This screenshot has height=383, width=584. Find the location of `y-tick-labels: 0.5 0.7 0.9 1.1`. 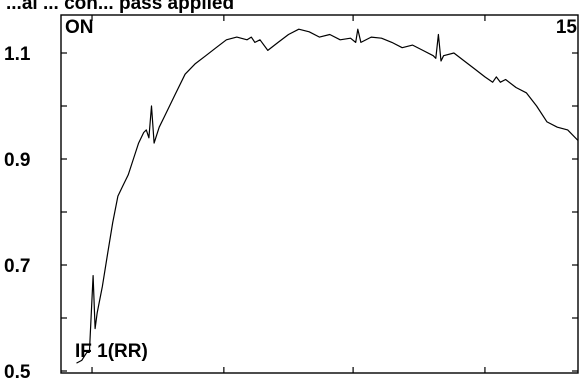

y-tick-labels: 0.5 0.7 0.9 1.1 is located at coordinates (17, 213).